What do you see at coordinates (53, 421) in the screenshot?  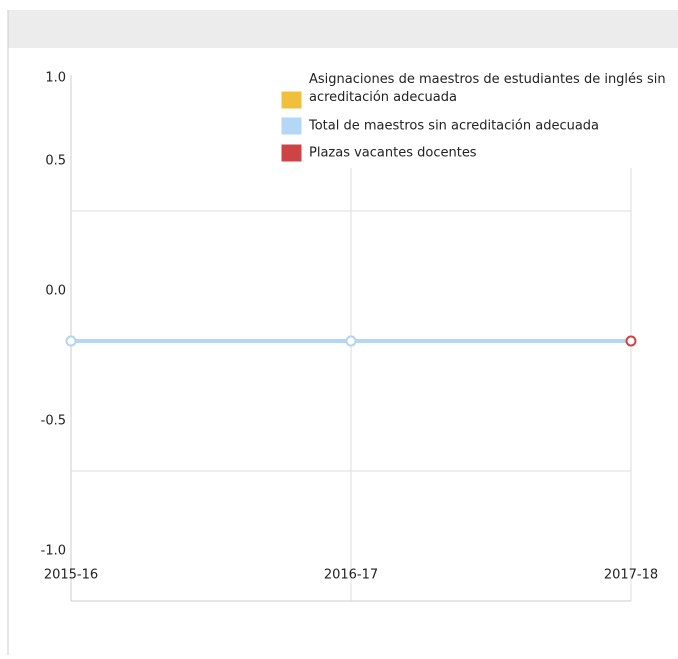 I see `y-tick-label: -0.5` at bounding box center [53, 421].